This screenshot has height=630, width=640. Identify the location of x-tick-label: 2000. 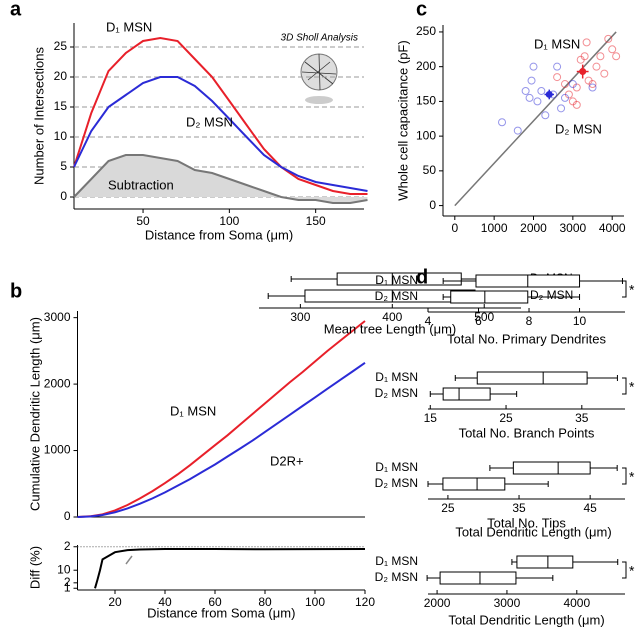
(533, 228).